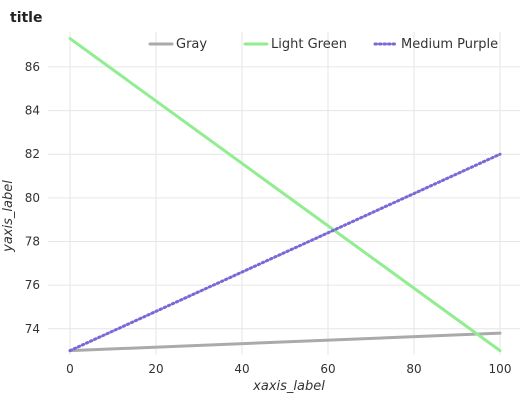 This screenshot has width=530, height=400. Describe the element at coordinates (500, 369) in the screenshot. I see `x-tick-label: 100` at that location.